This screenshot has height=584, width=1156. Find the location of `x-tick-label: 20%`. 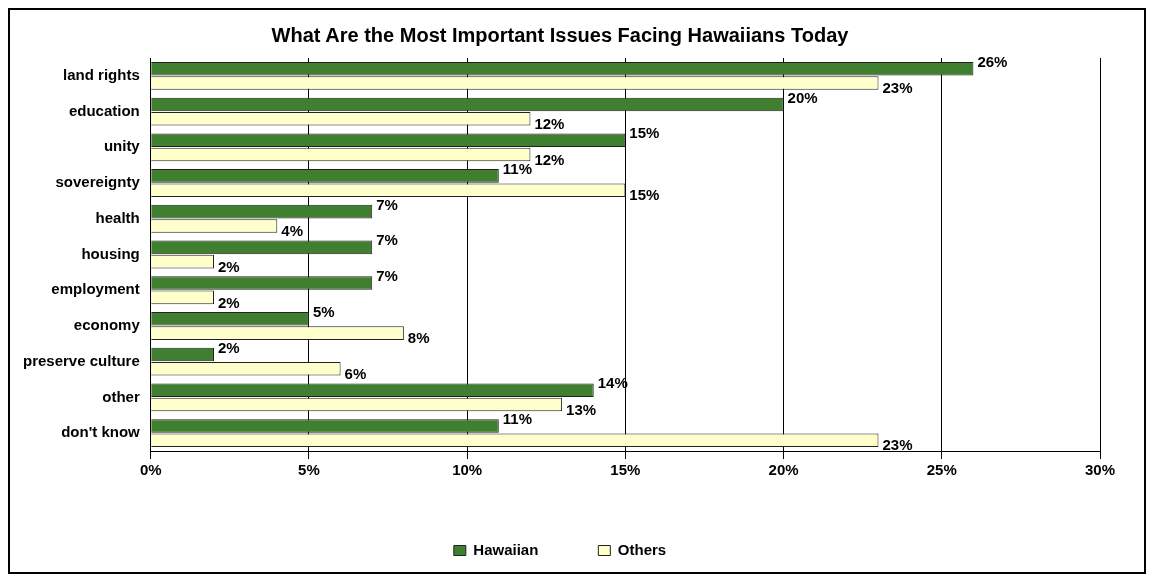

x-tick-label: 20% is located at coordinates (783, 470).